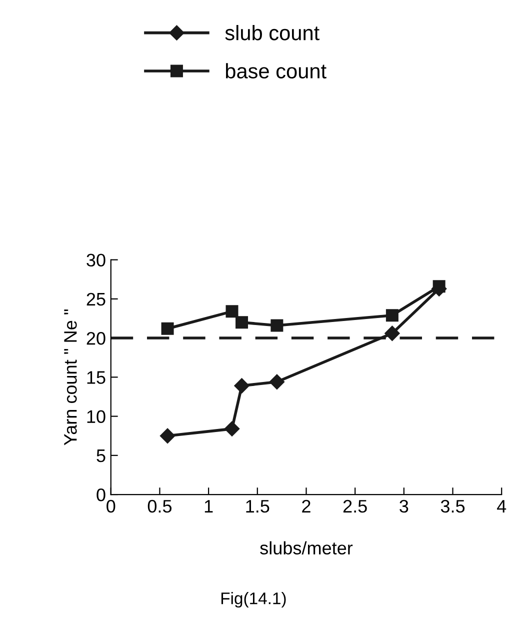  Describe the element at coordinates (96, 338) in the screenshot. I see `y-tick-label: 20` at that location.